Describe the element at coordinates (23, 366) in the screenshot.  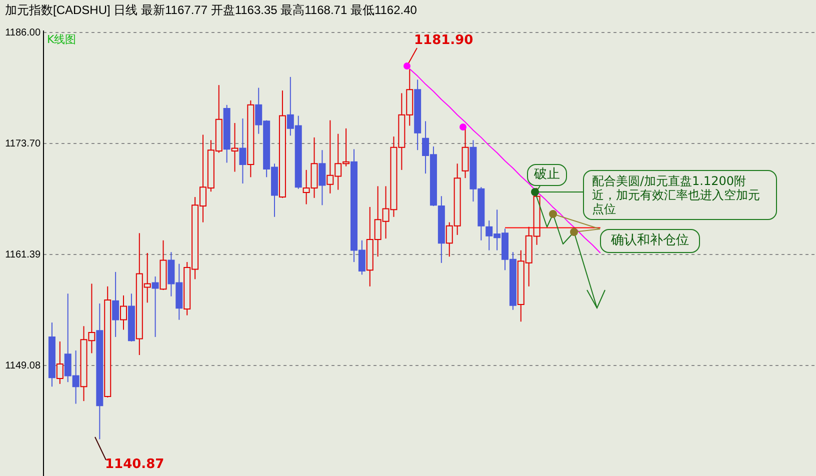
I see `y-tick-label: 1149.08` at that location.